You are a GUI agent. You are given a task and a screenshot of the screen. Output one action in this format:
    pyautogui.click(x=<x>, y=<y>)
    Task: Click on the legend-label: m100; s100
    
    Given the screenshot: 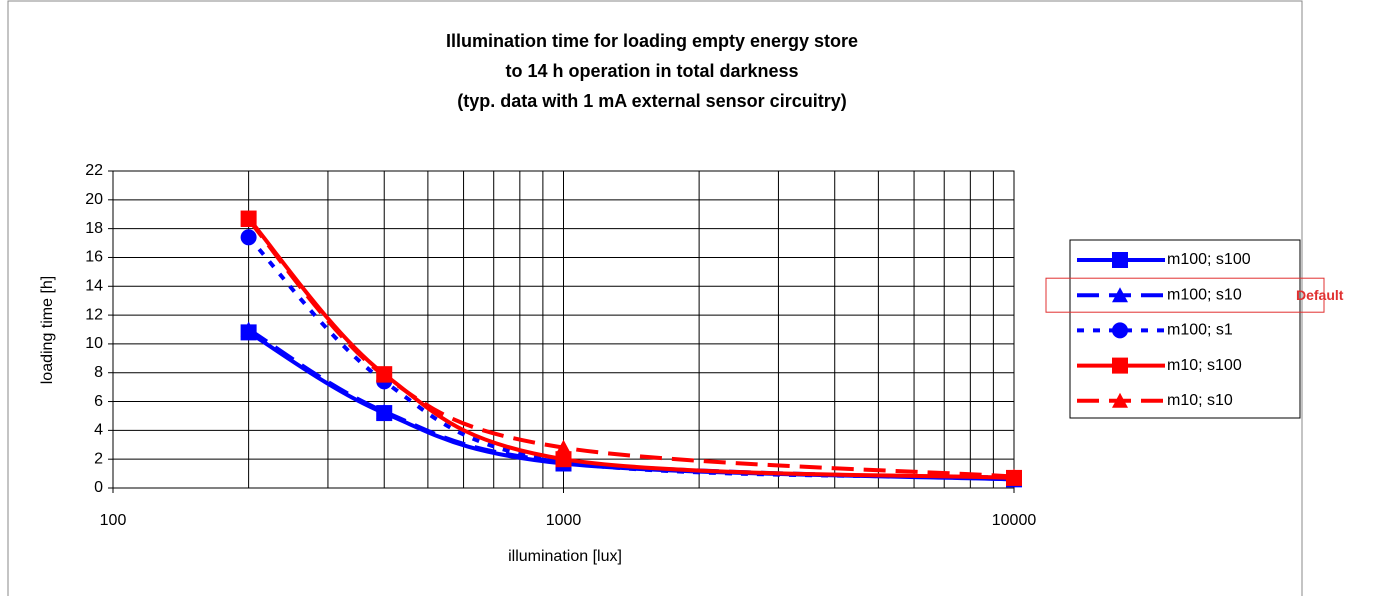 What is the action you would take?
    pyautogui.click(x=1209, y=259)
    